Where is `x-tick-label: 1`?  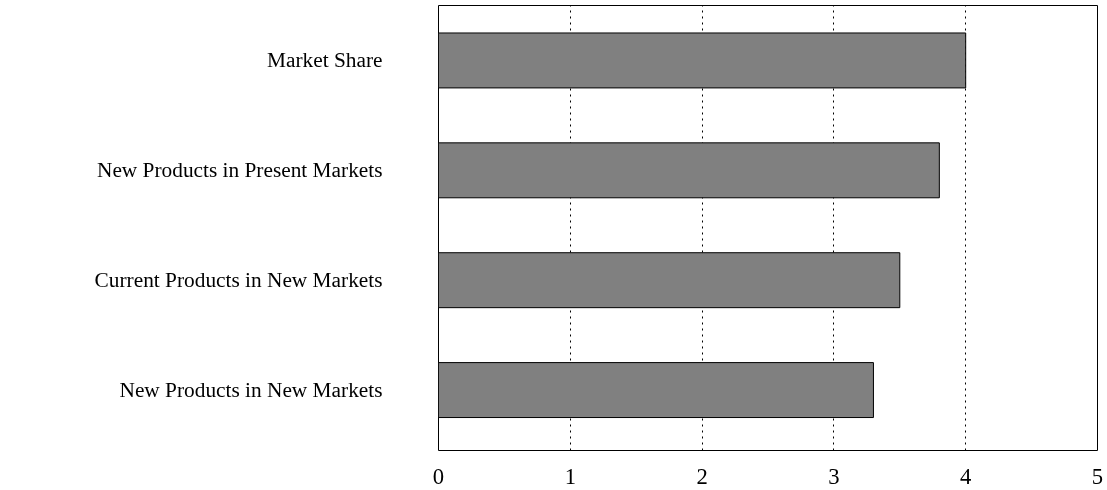 x-tick-label: 1 is located at coordinates (570, 476).